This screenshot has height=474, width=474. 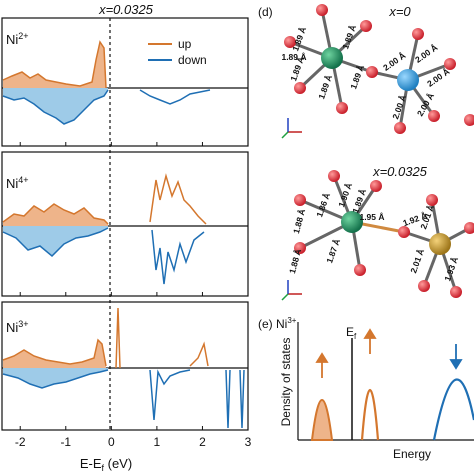 What do you see at coordinates (126, 9) in the screenshot?
I see `dos-title: x=0.0325` at bounding box center [126, 9].